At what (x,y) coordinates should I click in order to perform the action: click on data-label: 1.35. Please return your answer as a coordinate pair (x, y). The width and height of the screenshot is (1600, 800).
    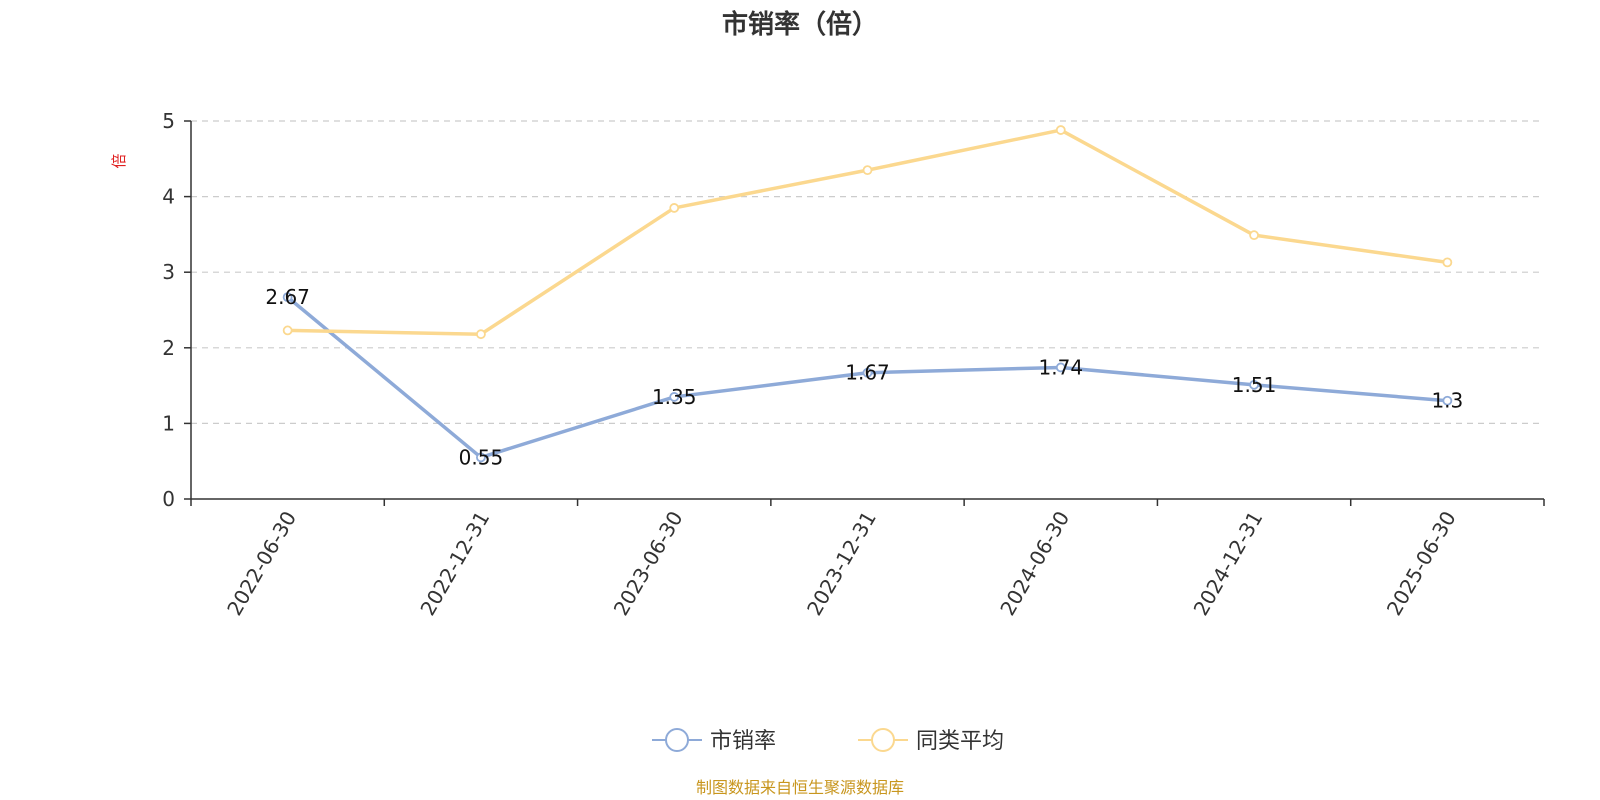
    Looking at the image, I should click on (674, 397).